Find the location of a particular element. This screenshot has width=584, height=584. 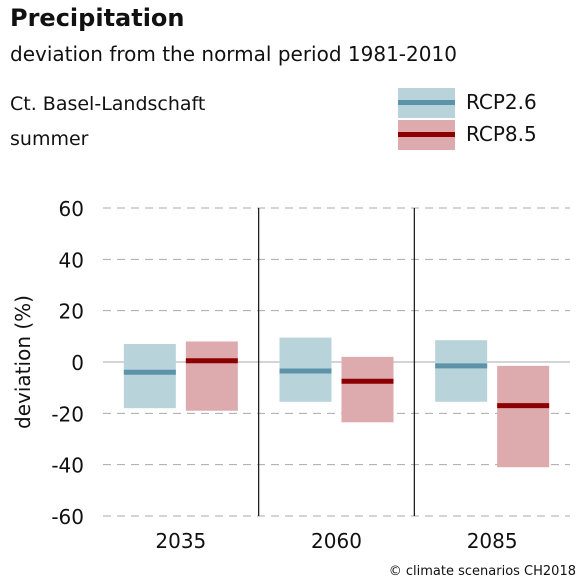

legend-item-rcp26: RCP2.6 is located at coordinates (478, 105).